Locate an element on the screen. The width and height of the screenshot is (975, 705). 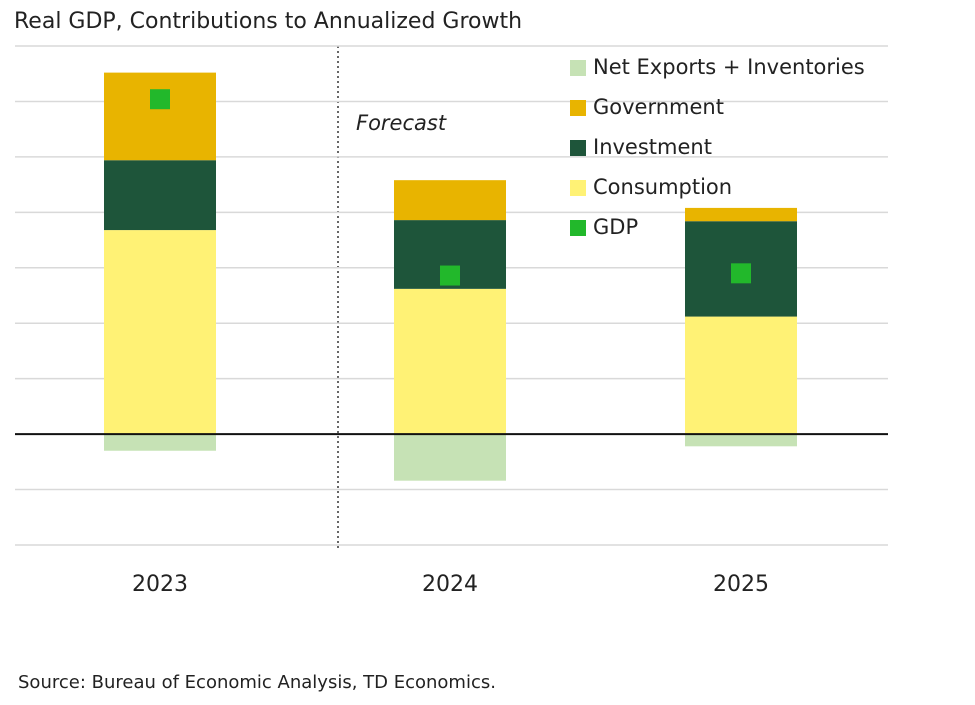
legend-label: Government is located at coordinates (658, 107).